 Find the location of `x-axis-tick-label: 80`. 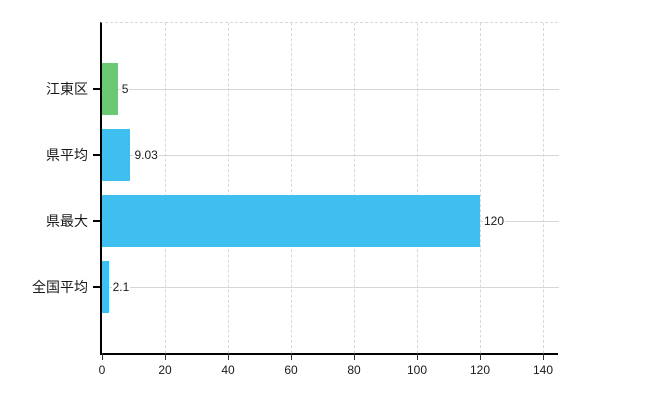

x-axis-tick-label: 80 is located at coordinates (354, 370).